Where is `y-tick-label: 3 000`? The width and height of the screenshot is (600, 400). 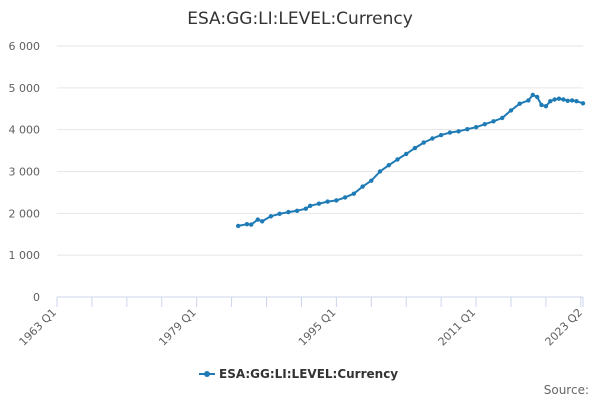
y-tick-label: 3 000 is located at coordinates (25, 172).